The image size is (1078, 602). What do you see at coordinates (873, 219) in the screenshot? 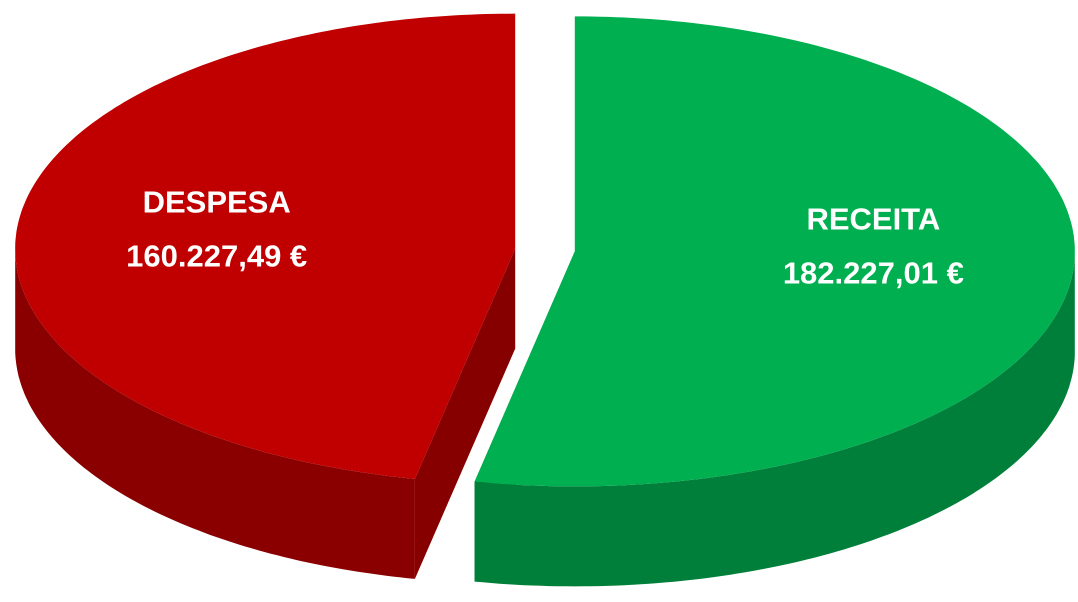
I see `slice-label: RECEITA` at bounding box center [873, 219].